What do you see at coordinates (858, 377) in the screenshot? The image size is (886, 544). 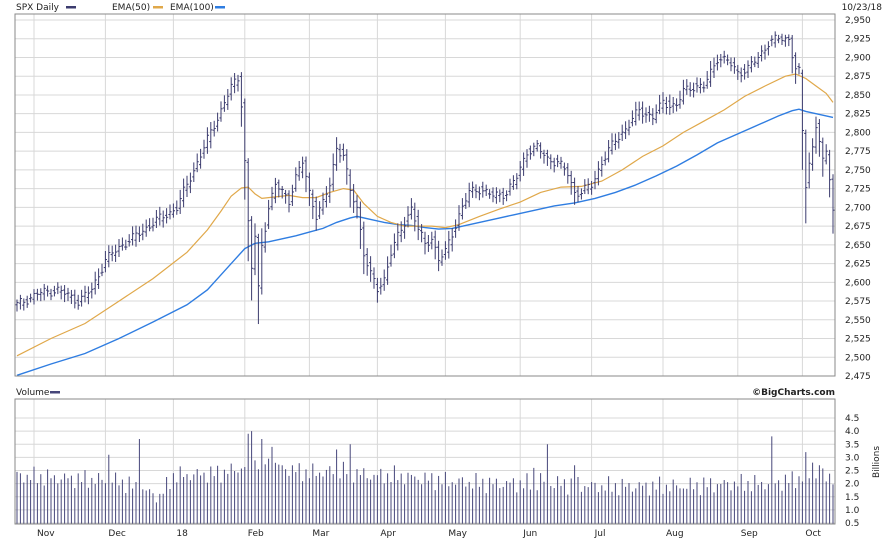 I see `price-tick-label: 2,475` at bounding box center [858, 377].